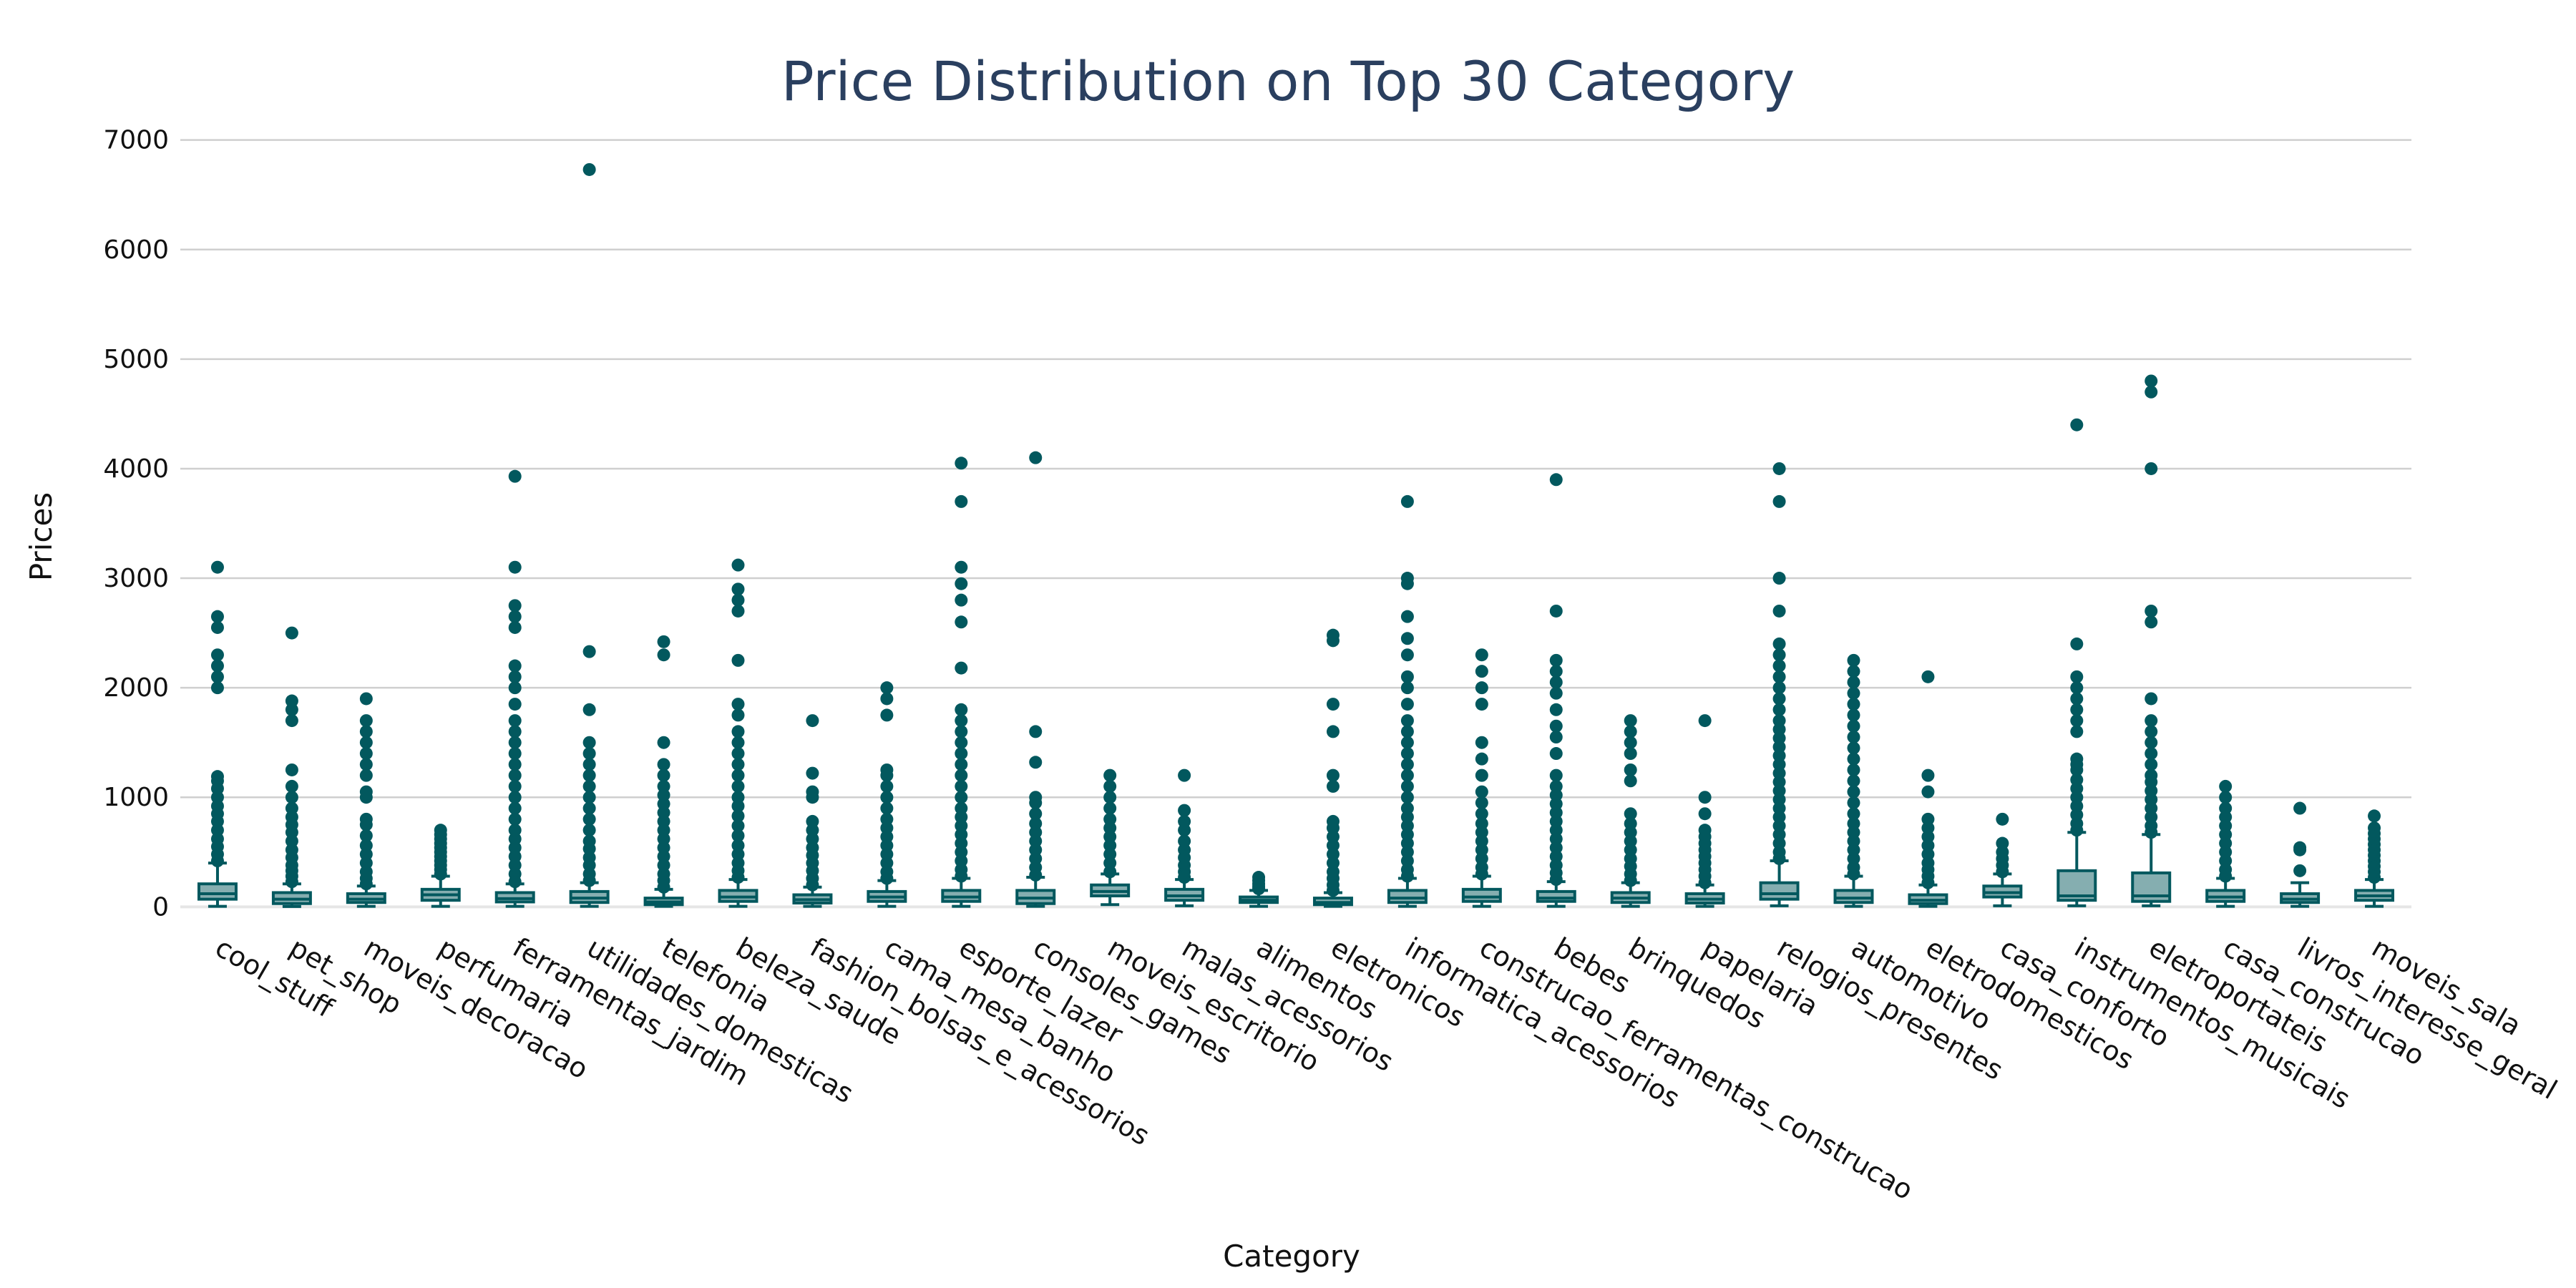 Image resolution: width=2576 pixels, height=1288 pixels. I want to click on box-livros_interesse_geral, so click(2300, 854).